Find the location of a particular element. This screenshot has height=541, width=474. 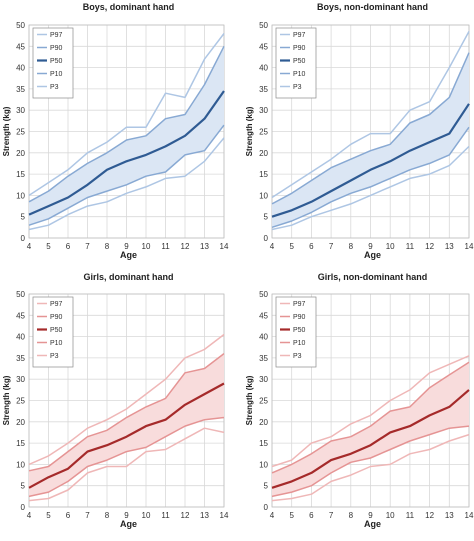

y-tick-label: 15 is located at coordinates (263, 443).